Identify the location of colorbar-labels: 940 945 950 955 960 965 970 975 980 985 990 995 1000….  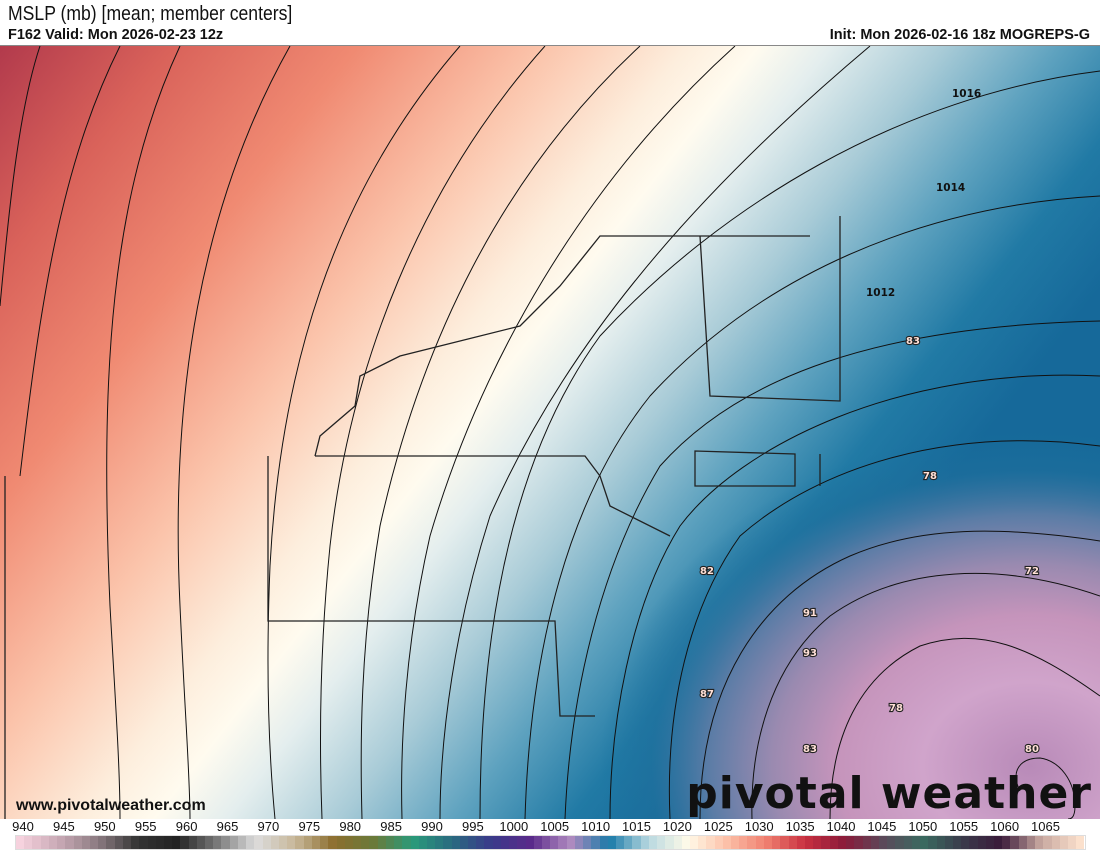
(550, 827).